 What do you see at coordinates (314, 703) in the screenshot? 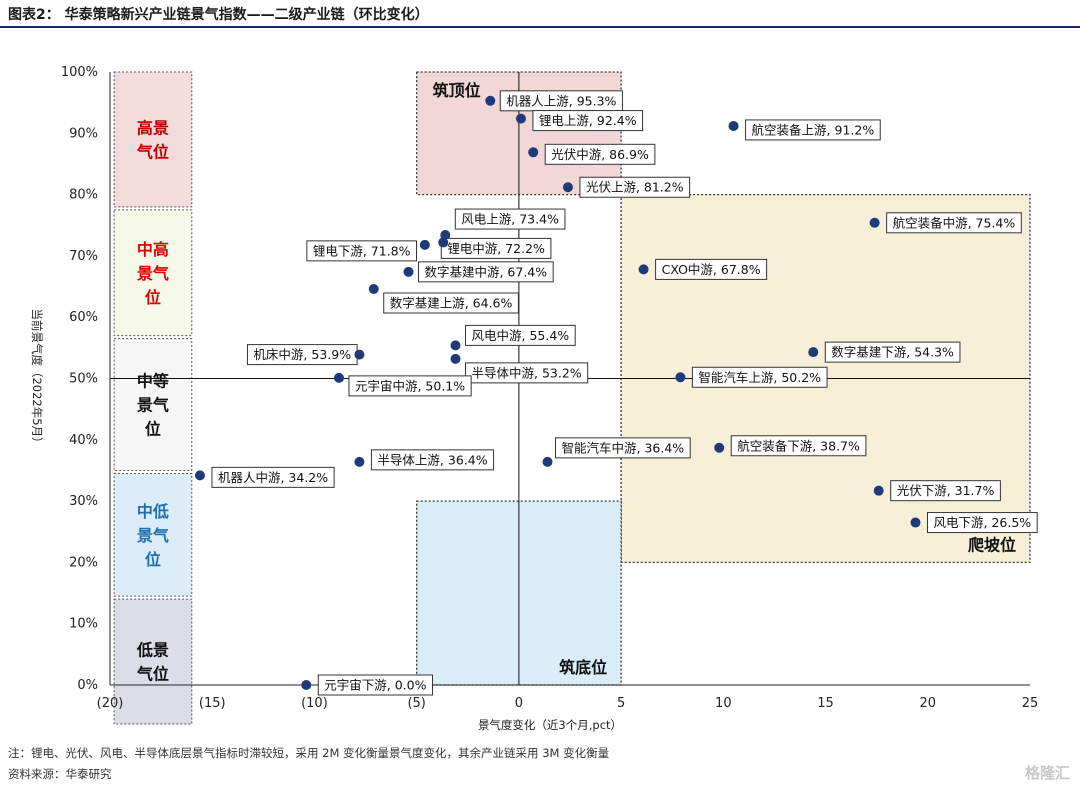
I see `x-tick-label: (10)` at bounding box center [314, 703].